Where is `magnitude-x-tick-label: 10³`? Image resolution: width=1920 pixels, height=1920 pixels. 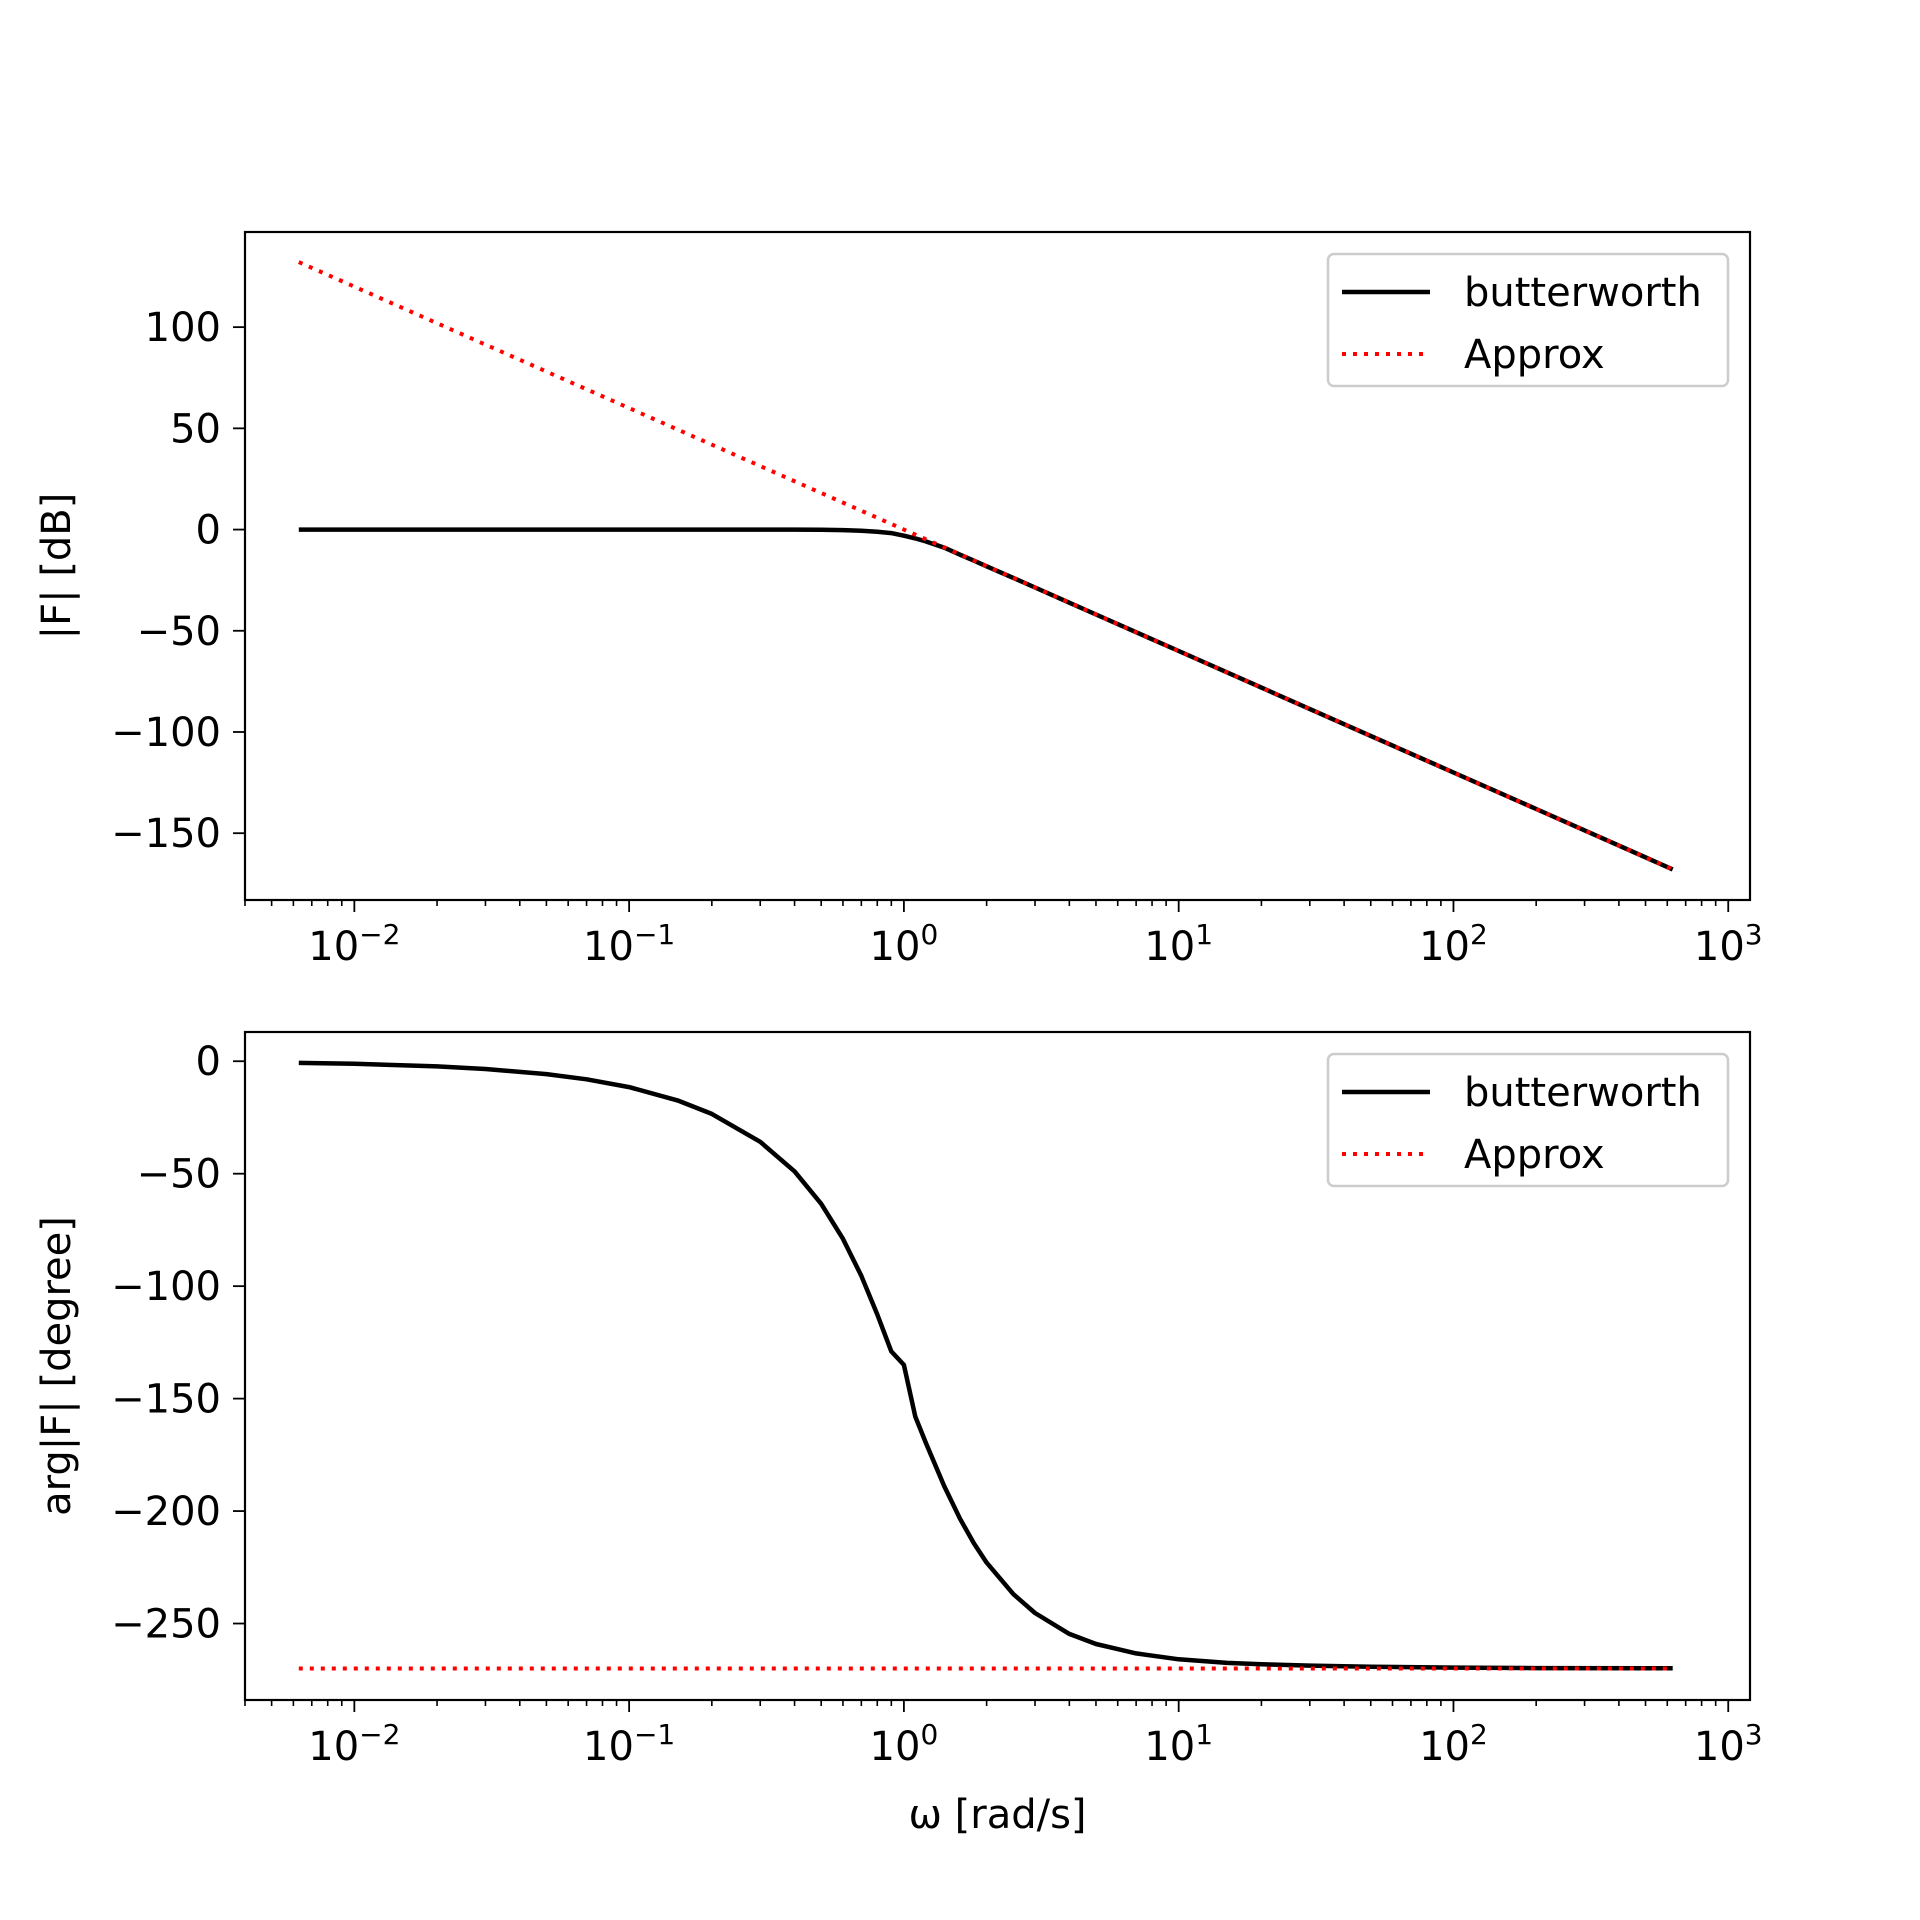 magnitude-x-tick-label: 10³ is located at coordinates (1728, 944).